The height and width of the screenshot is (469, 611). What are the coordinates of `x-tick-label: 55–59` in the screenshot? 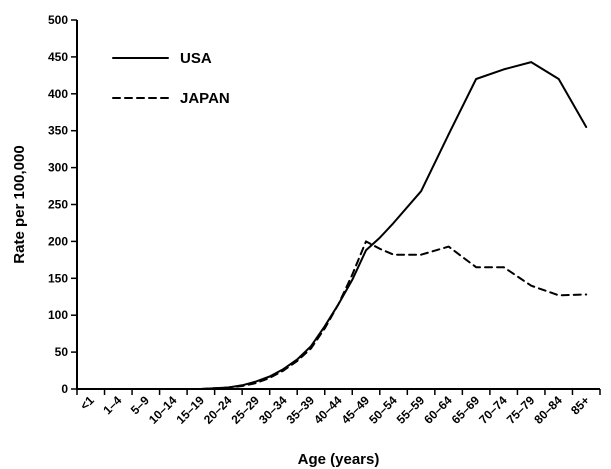 It's located at (411, 410).